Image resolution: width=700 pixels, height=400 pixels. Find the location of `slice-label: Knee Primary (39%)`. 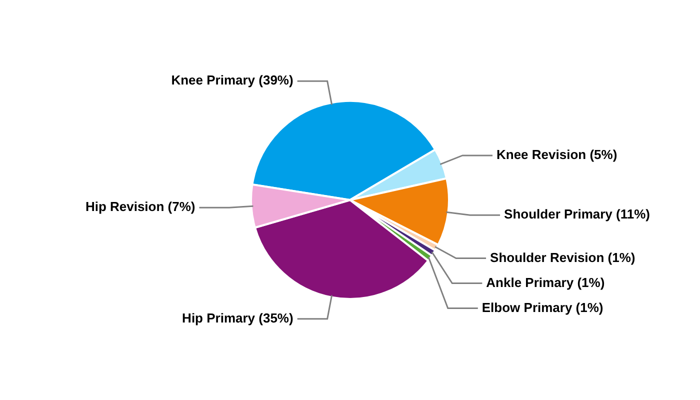

slice-label: Knee Primary (39%) is located at coordinates (232, 80).